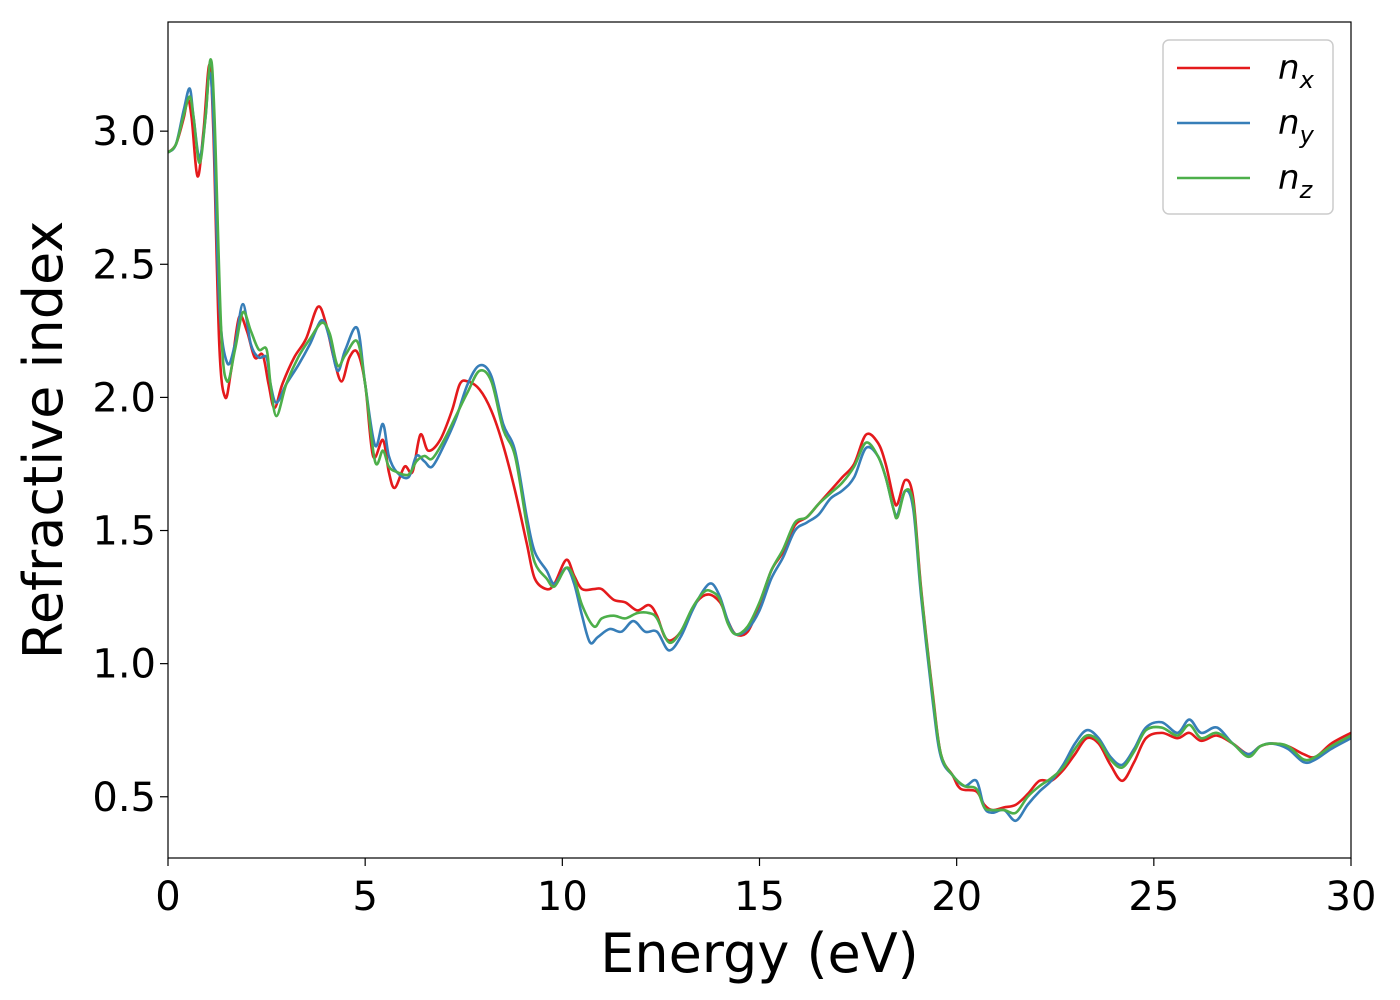 This screenshot has width=1400, height=1000. Describe the element at coordinates (167, 897) in the screenshot. I see `x-tick-label: 0` at that location.